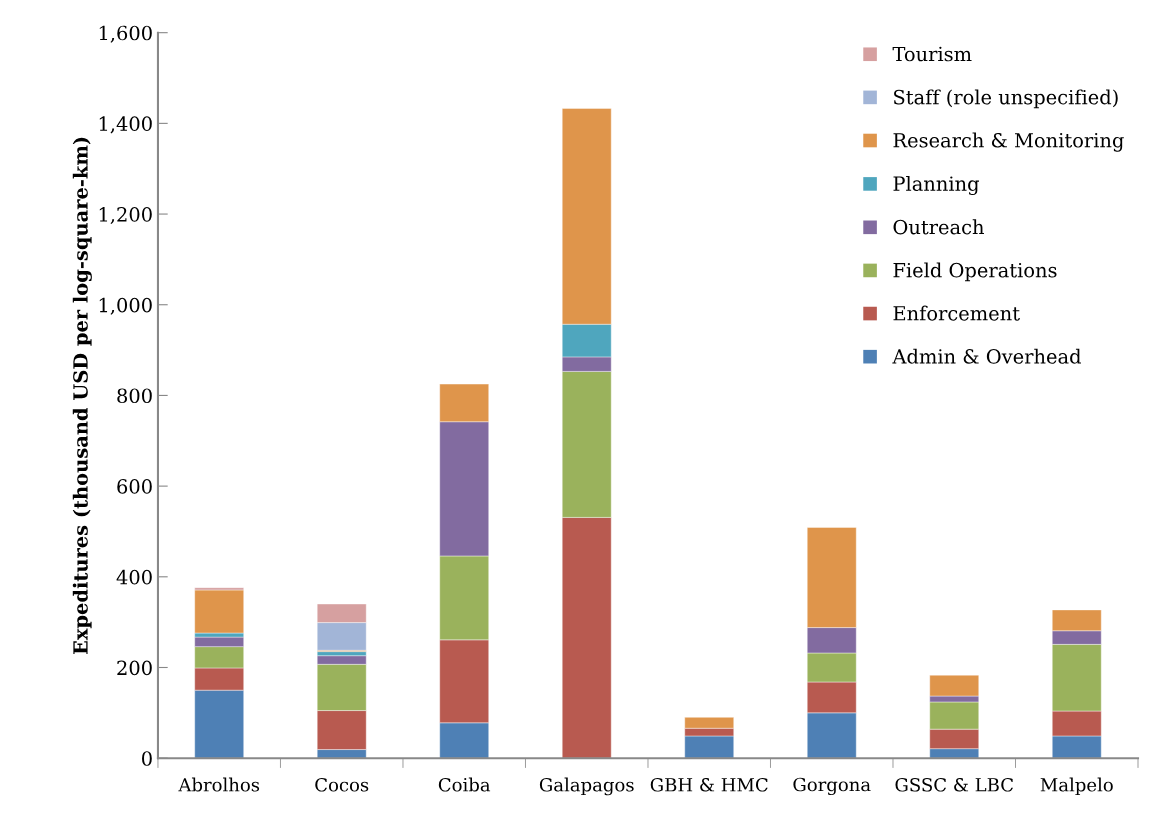  I want to click on x-tick-label: Gorgona, so click(832, 786).